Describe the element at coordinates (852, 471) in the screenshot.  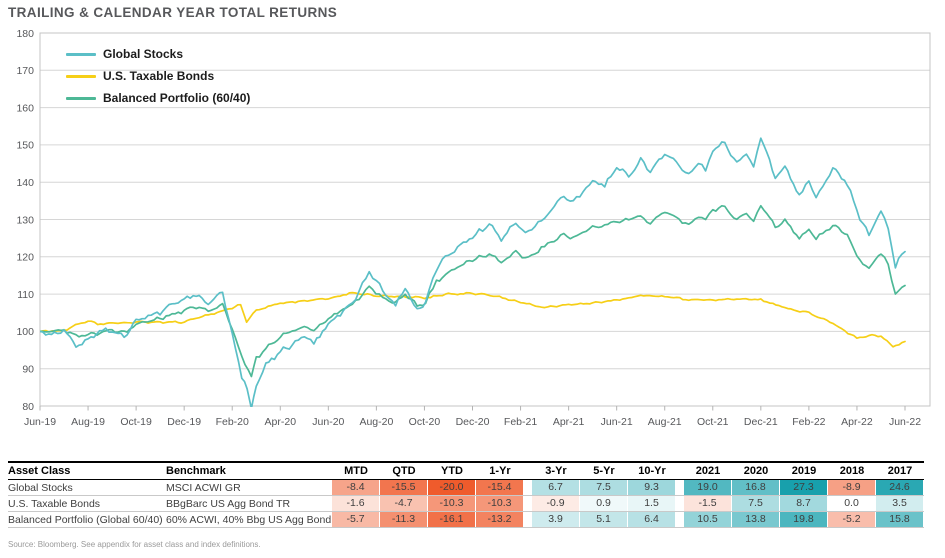
I see `column-header-2018: 2018` at that location.